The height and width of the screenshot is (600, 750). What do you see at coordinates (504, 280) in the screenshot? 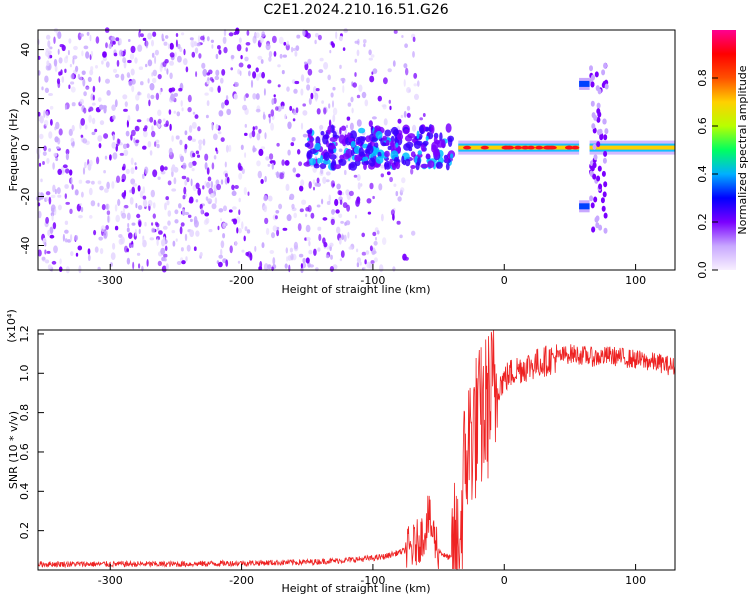
I see `x-tick-label: 0` at bounding box center [504, 280].